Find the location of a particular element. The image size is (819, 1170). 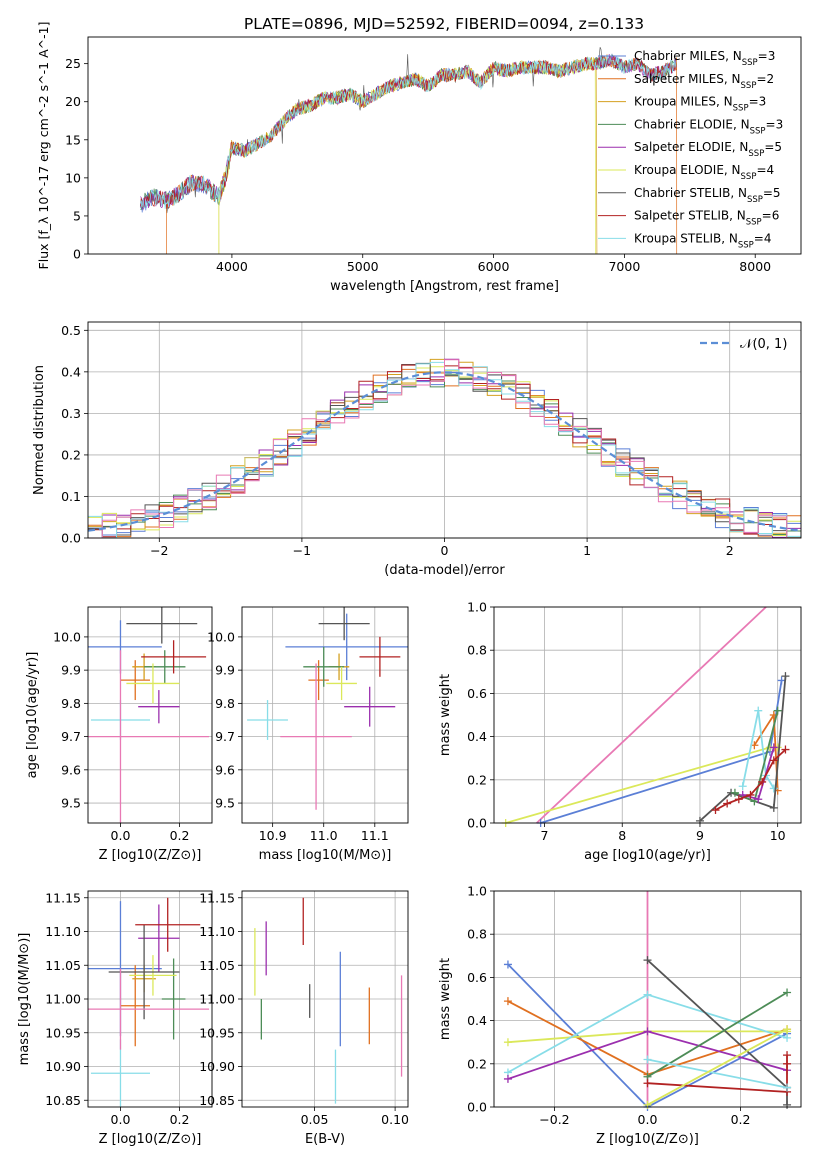

plot-area-mass_vs_Z is located at coordinates (149, 1002).